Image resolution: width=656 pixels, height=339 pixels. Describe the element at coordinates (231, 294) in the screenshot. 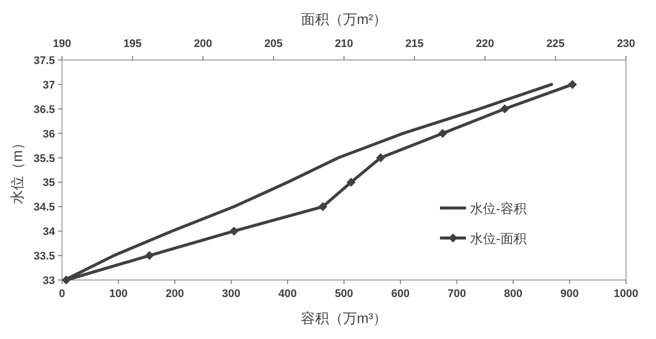

I see `x-tick-label: 300` at that location.